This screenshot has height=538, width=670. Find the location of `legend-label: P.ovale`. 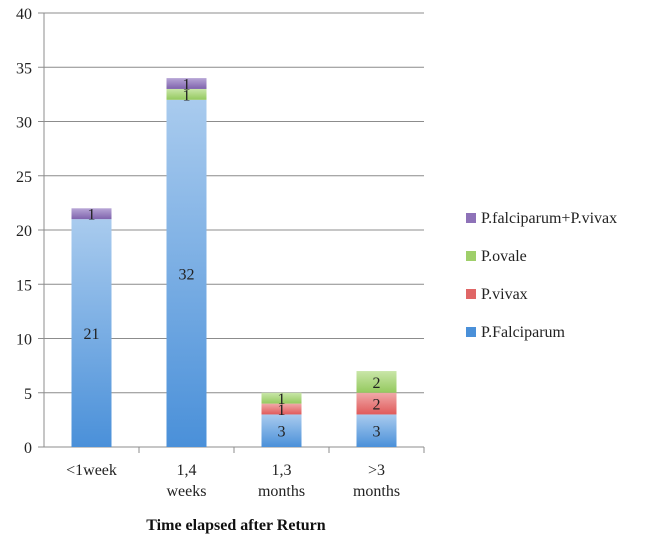

legend-label: P.ovale is located at coordinates (504, 256).